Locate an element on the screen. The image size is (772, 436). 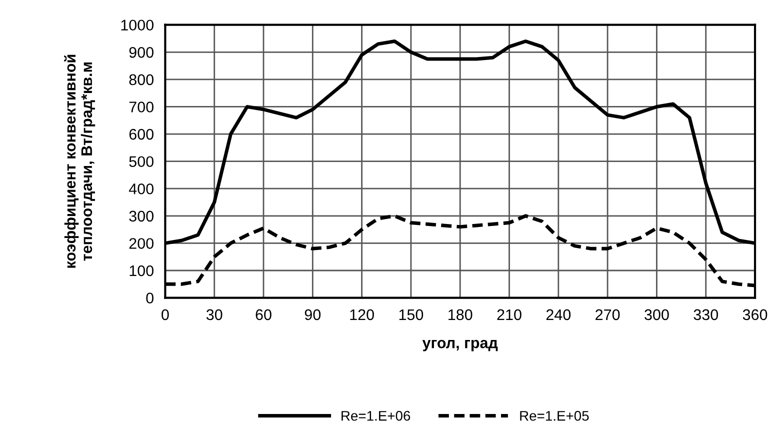
y-tick-label: 200 is located at coordinates (141, 243).